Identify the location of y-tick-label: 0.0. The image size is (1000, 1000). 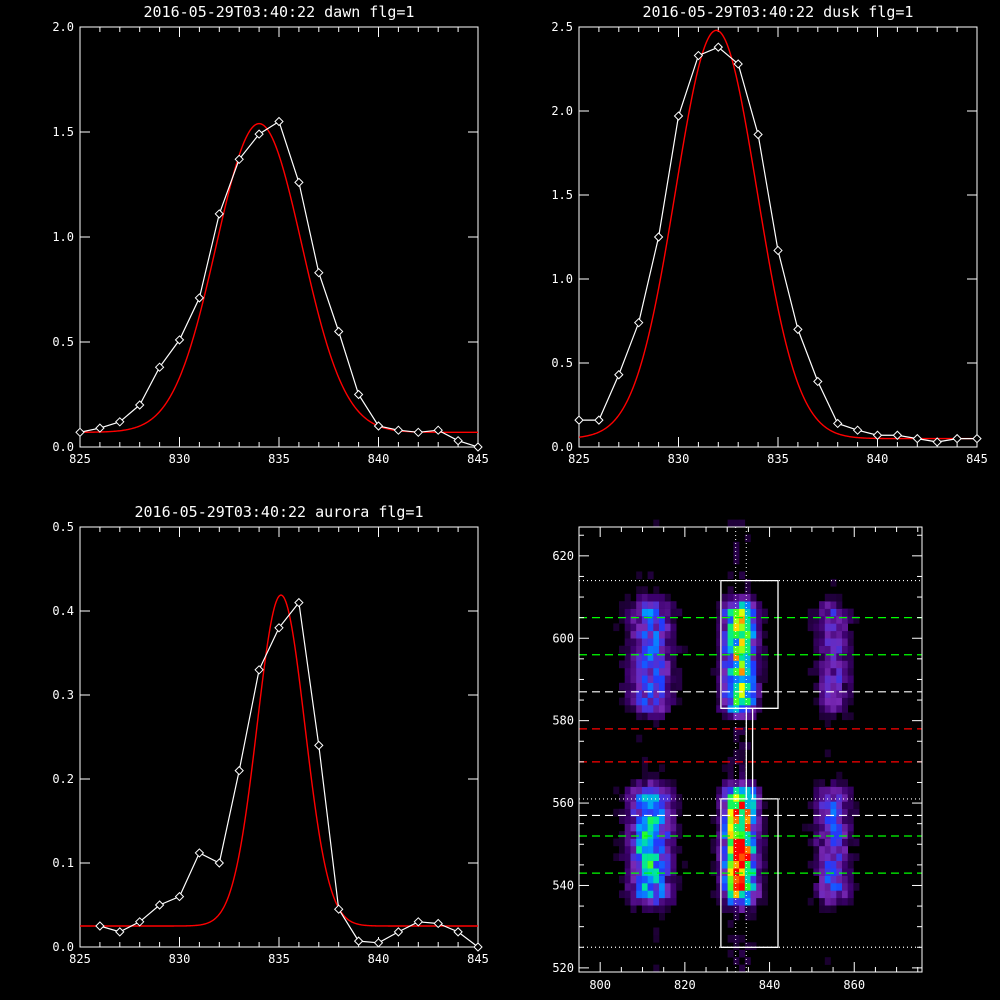
(63, 947).